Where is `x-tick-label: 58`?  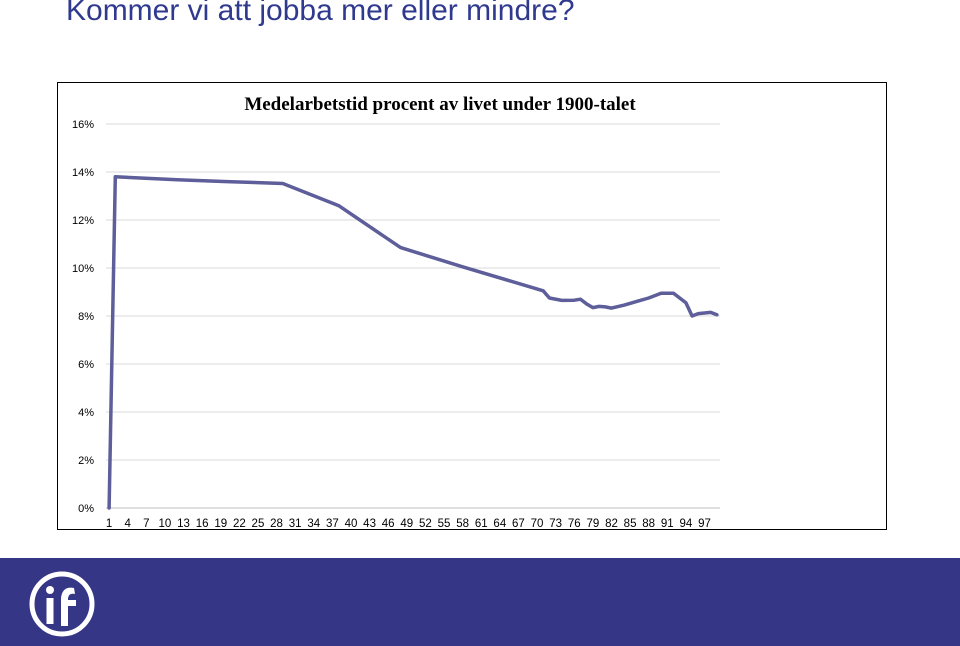 x-tick-label: 58 is located at coordinates (462, 524).